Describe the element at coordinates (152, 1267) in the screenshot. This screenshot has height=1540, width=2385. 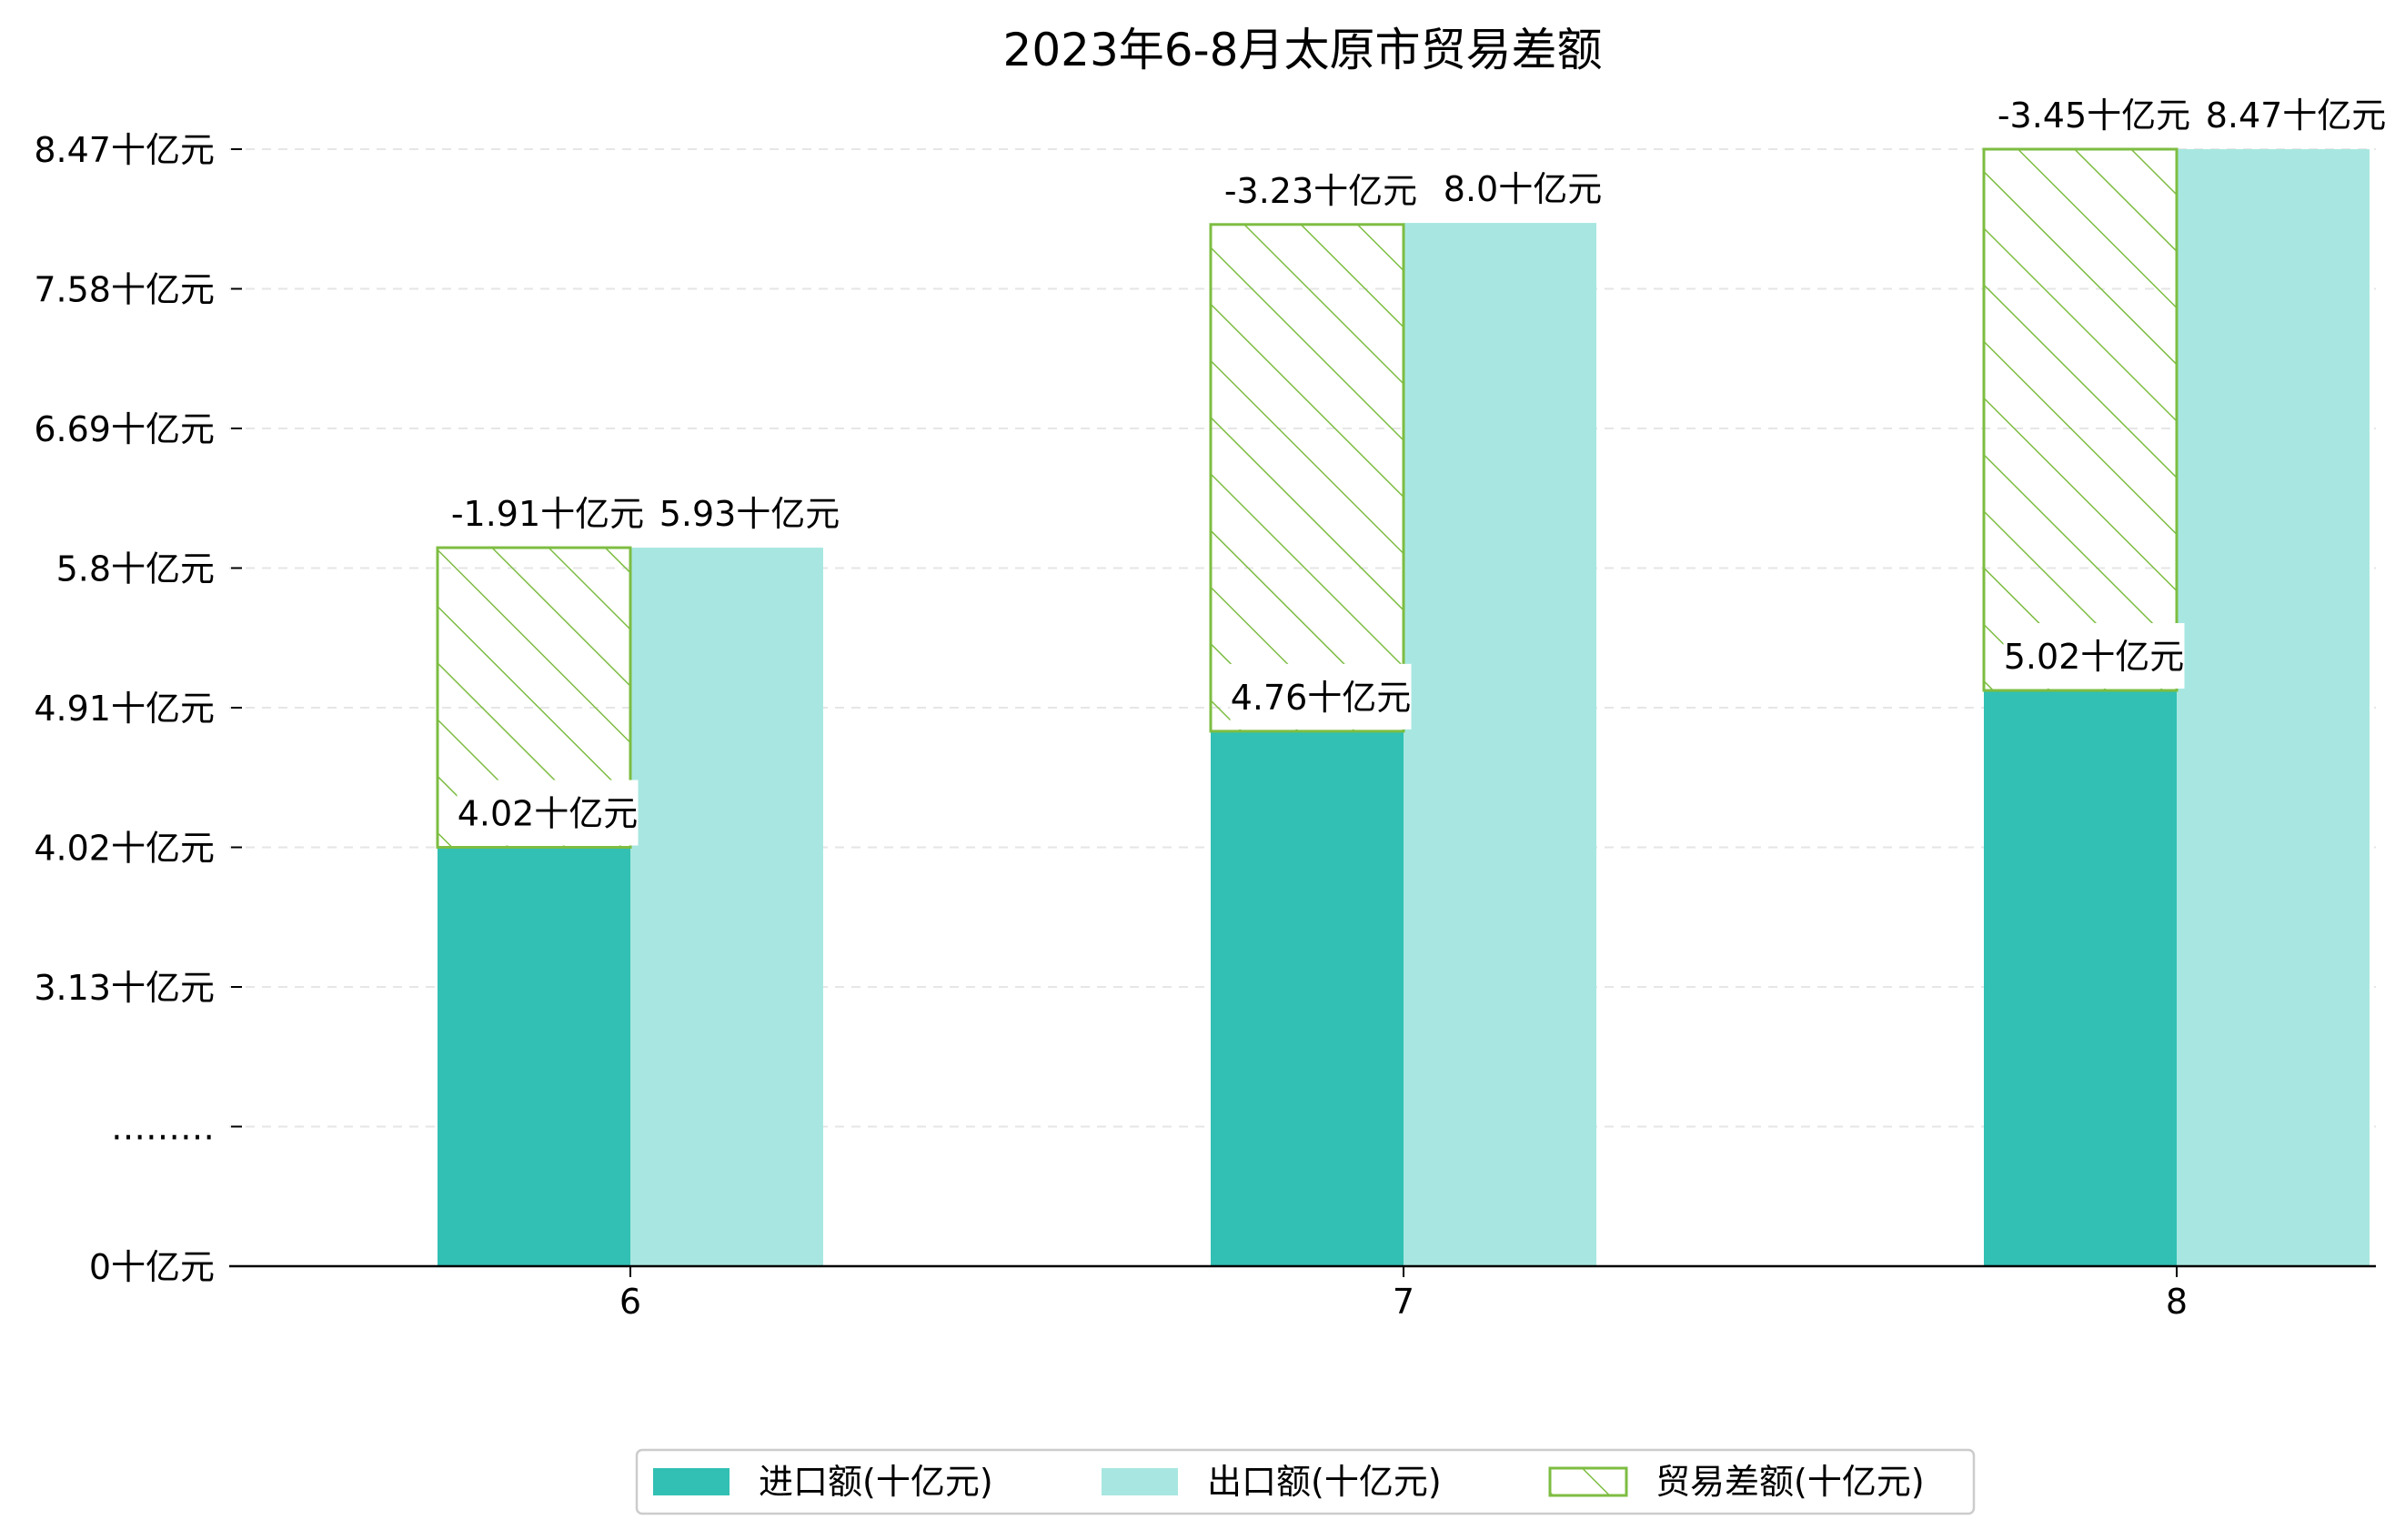
I see `y-tick-label: 0十亿元` at that location.